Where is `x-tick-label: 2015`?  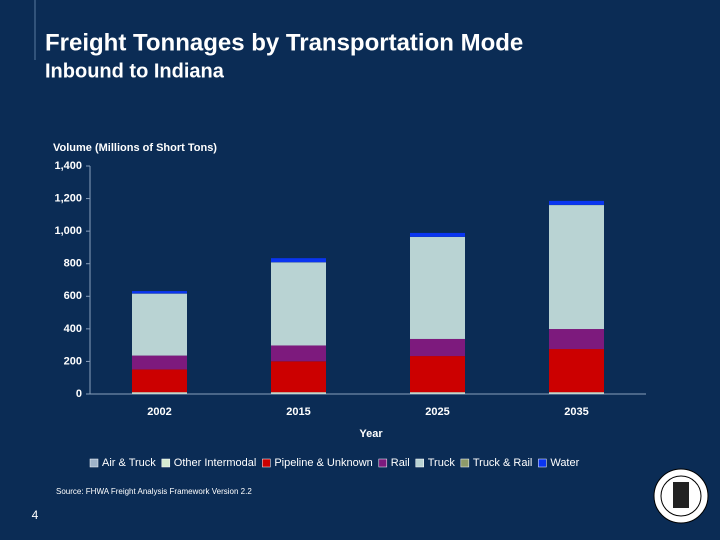
x-tick-label: 2015 is located at coordinates (298, 412).